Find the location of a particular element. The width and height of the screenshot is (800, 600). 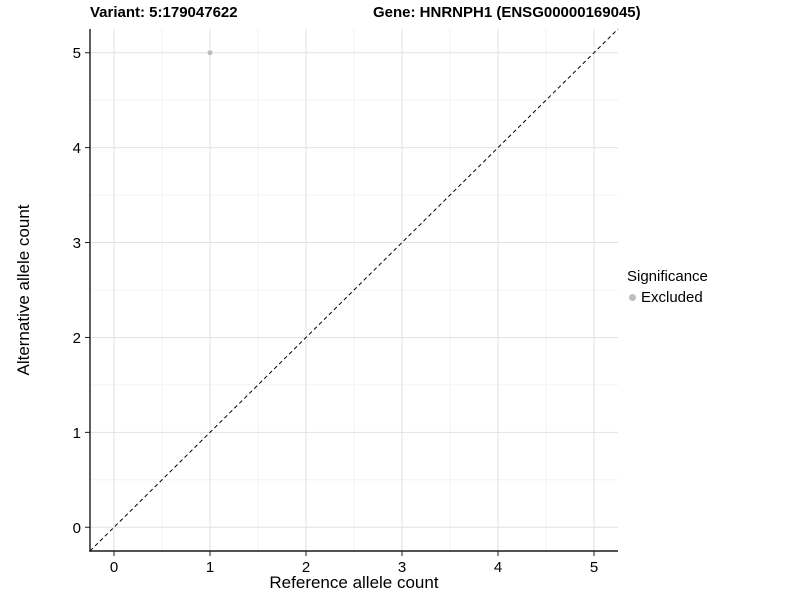

y-tick-label: 2 is located at coordinates (77, 338).